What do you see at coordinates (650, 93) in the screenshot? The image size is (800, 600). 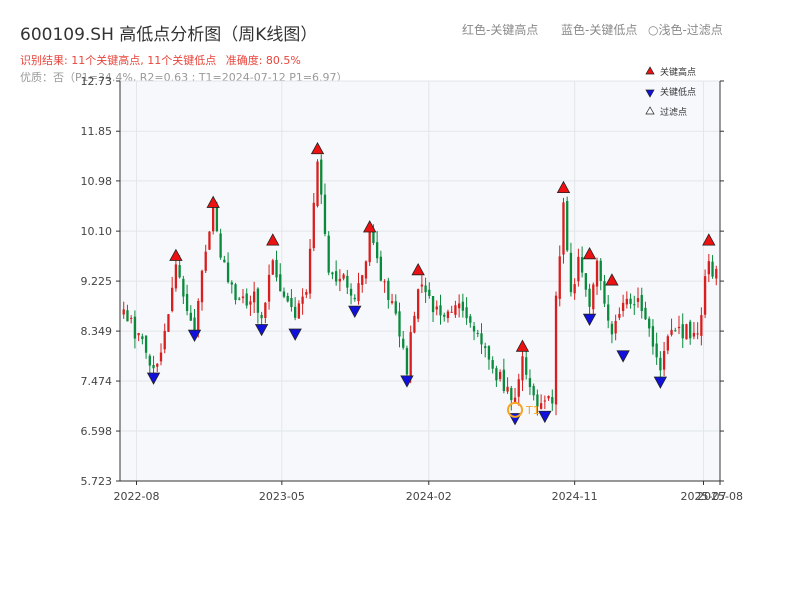 I see `legend-low-icon` at bounding box center [650, 93].